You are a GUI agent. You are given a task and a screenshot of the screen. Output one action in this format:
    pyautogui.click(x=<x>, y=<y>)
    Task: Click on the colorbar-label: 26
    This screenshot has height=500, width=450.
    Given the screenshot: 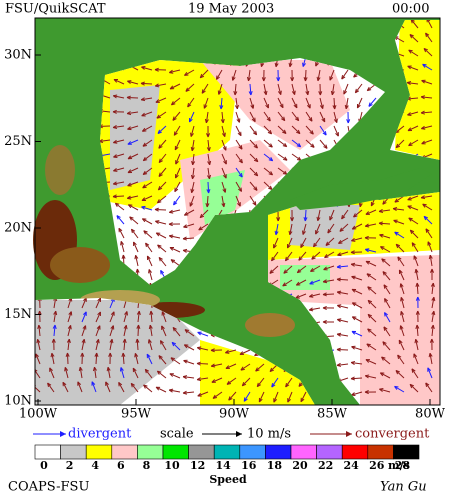 What is the action you would take?
    pyautogui.click(x=377, y=465)
    